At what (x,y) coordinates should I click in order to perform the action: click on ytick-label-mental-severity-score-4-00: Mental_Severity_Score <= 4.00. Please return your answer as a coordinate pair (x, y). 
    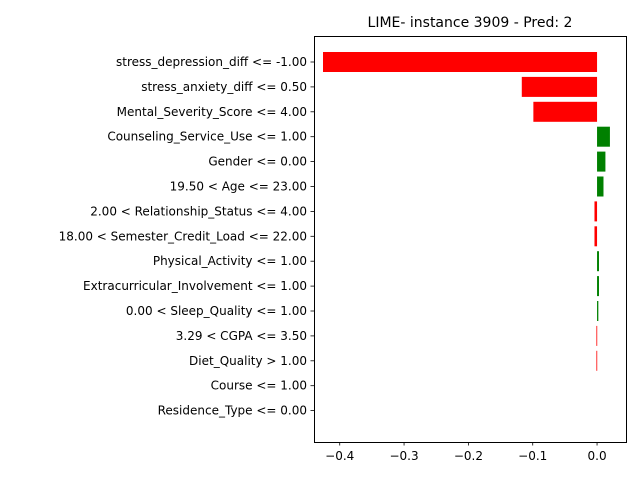
    Looking at the image, I should click on (212, 112).